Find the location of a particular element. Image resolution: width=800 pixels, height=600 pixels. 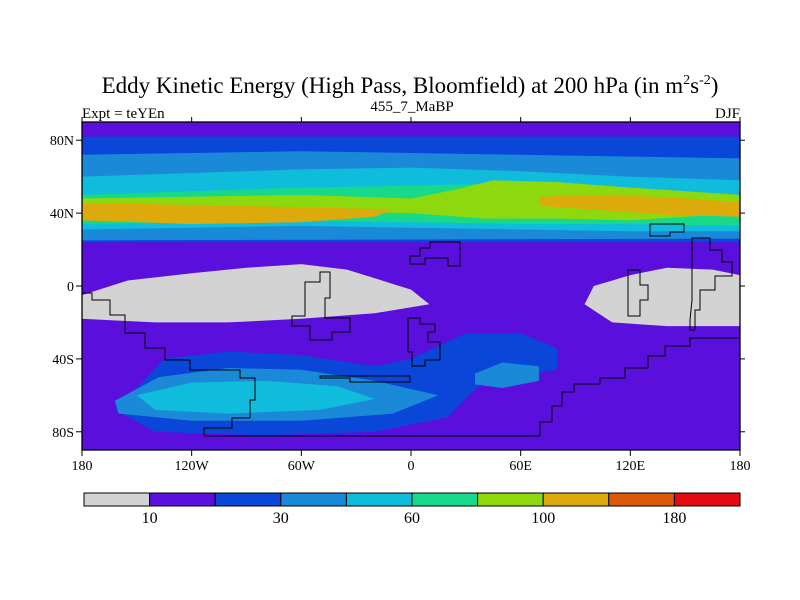

colorbar-label-1: 30 is located at coordinates (281, 518).